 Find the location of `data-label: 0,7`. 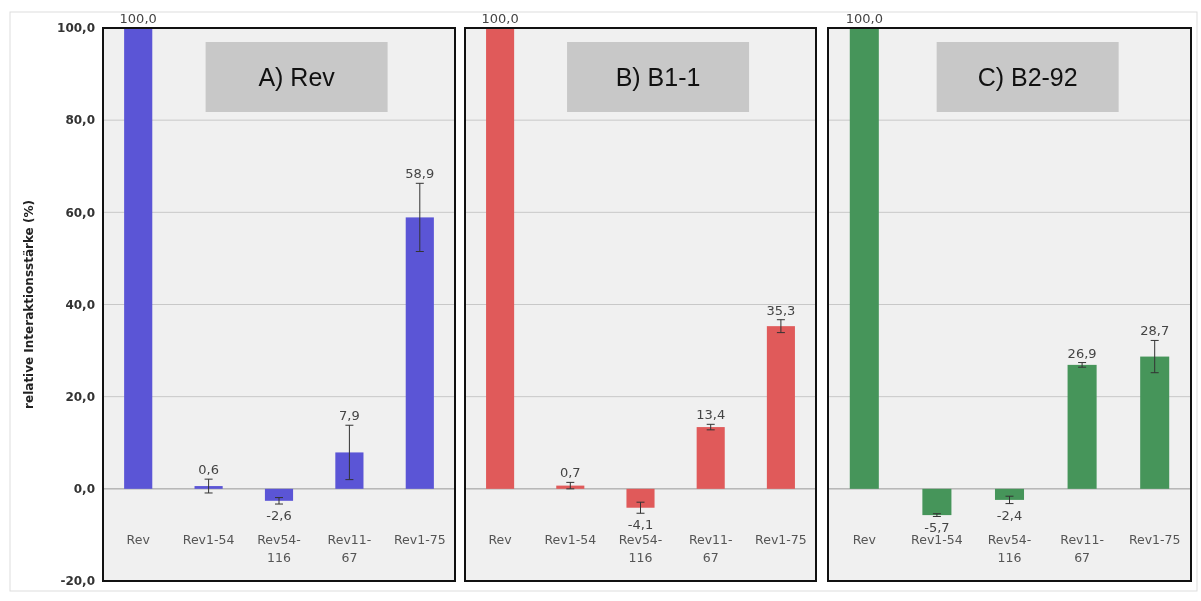

data-label: 0,7 is located at coordinates (570, 473).